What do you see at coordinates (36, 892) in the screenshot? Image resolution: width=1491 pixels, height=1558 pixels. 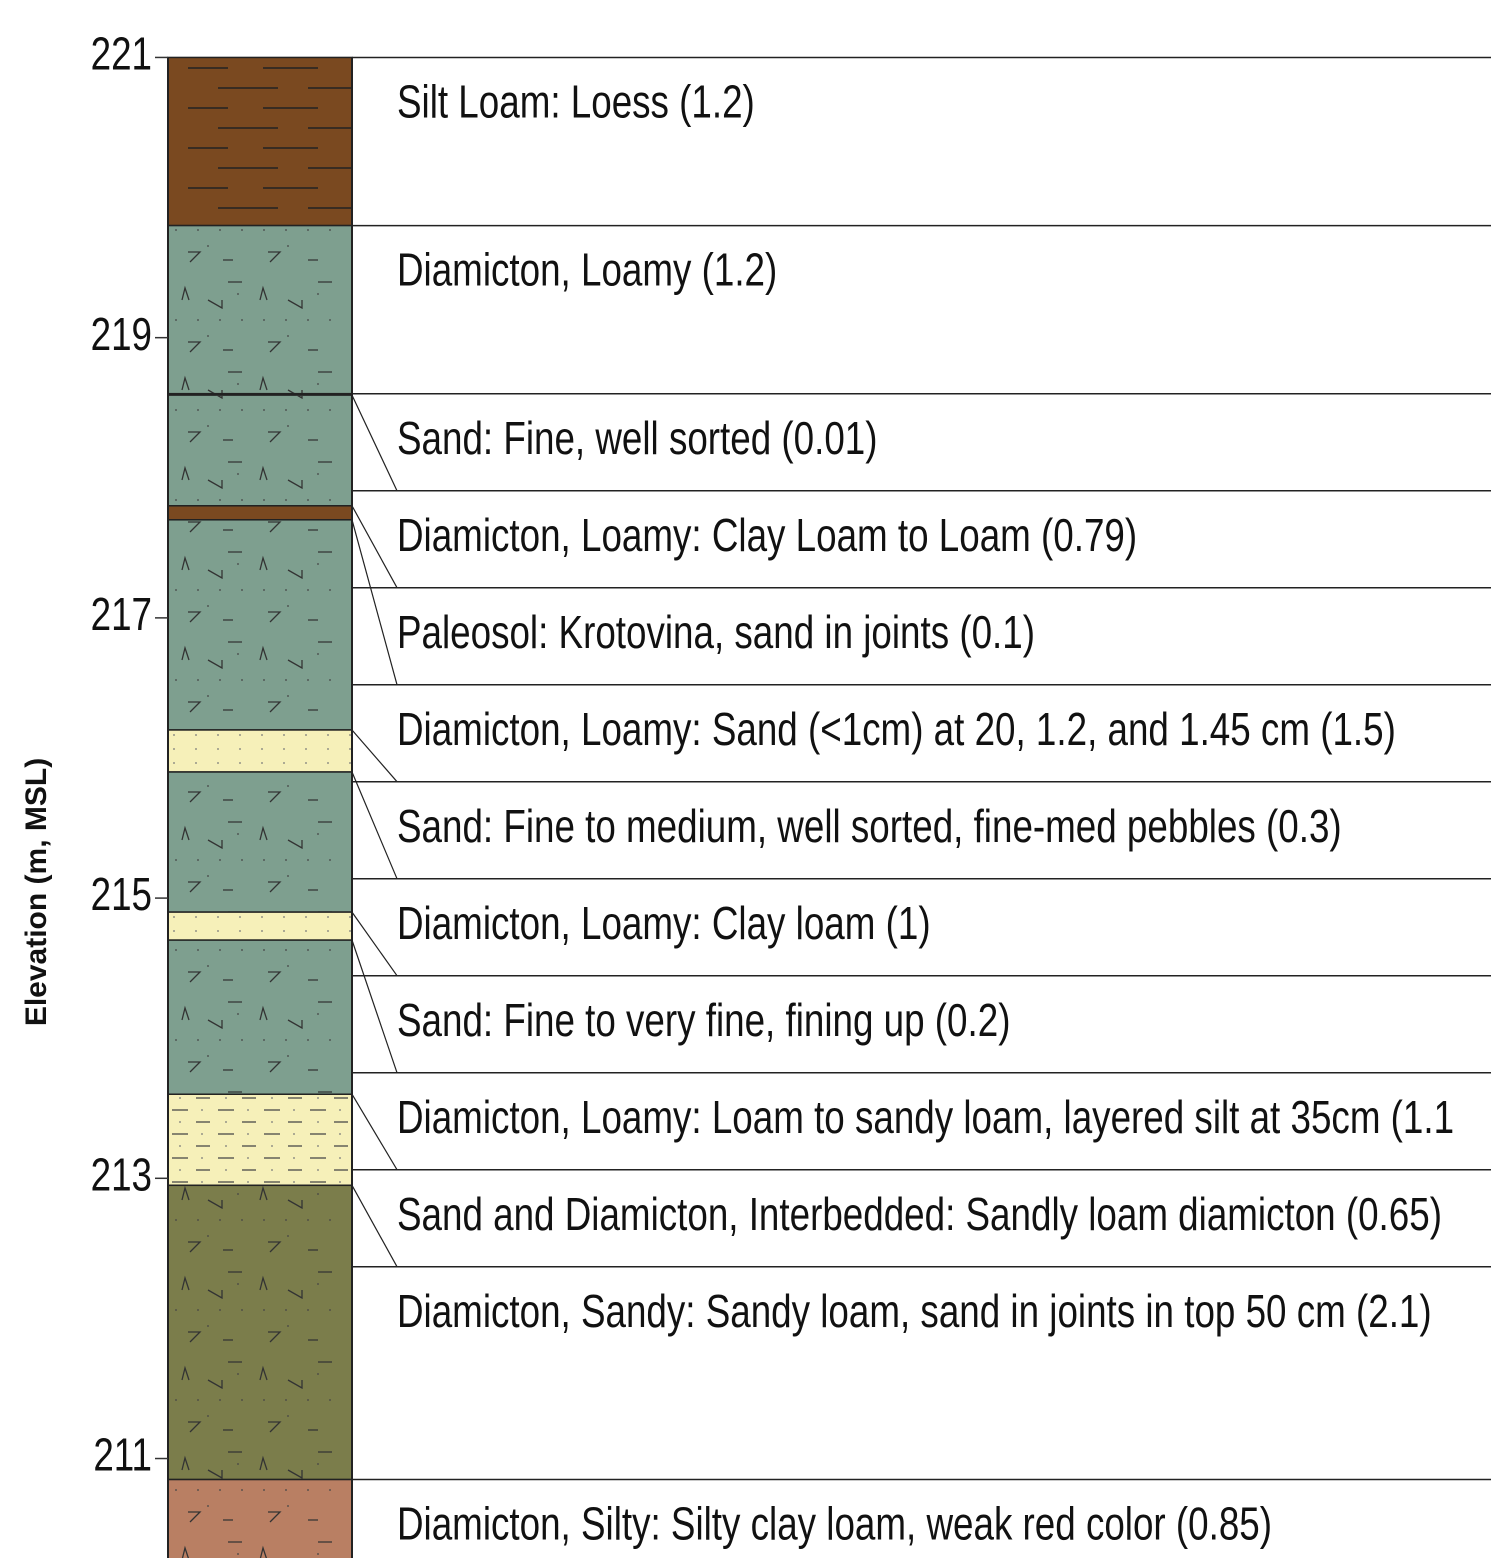 I see `axis-title: Elevation (m, MSL)` at bounding box center [36, 892].